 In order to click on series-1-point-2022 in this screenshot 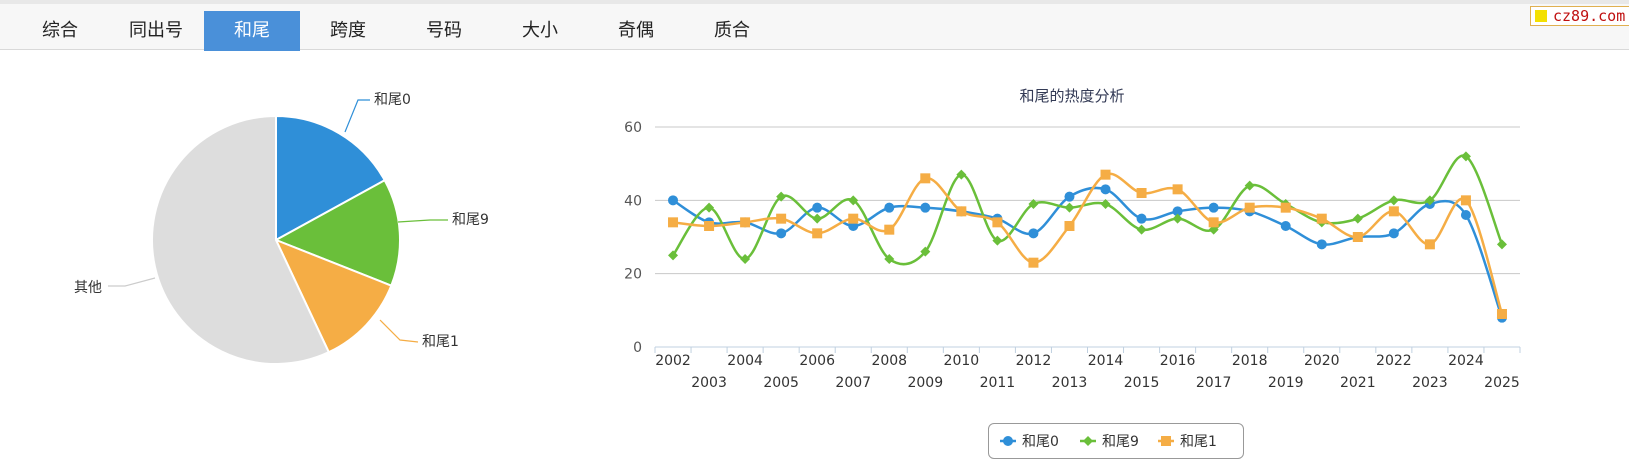, I will do `click(1393, 233)`.